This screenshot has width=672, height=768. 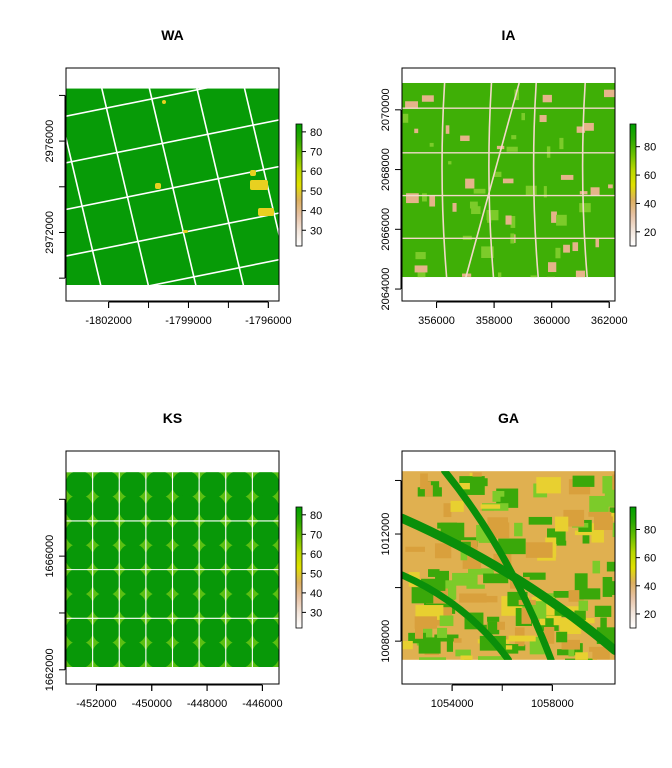 What do you see at coordinates (108, 321) in the screenshot?
I see `x-tick-label: -1802000` at bounding box center [108, 321].